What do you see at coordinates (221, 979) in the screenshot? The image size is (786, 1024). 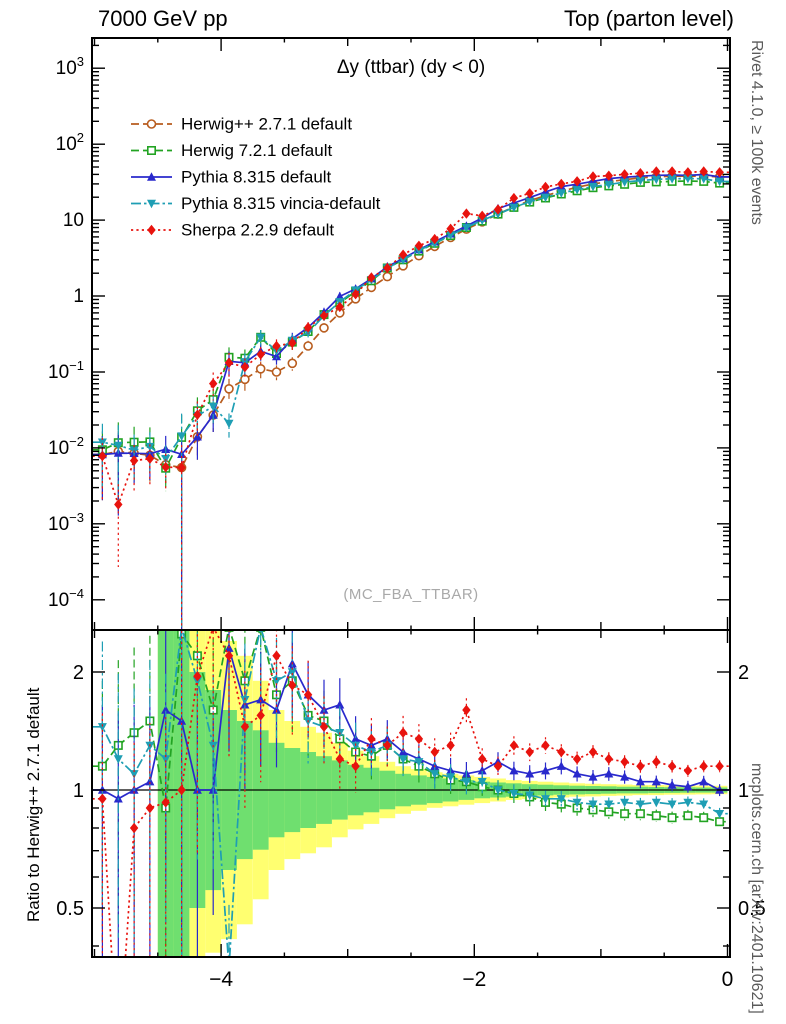 I see `svg-text: −4` at bounding box center [221, 979].